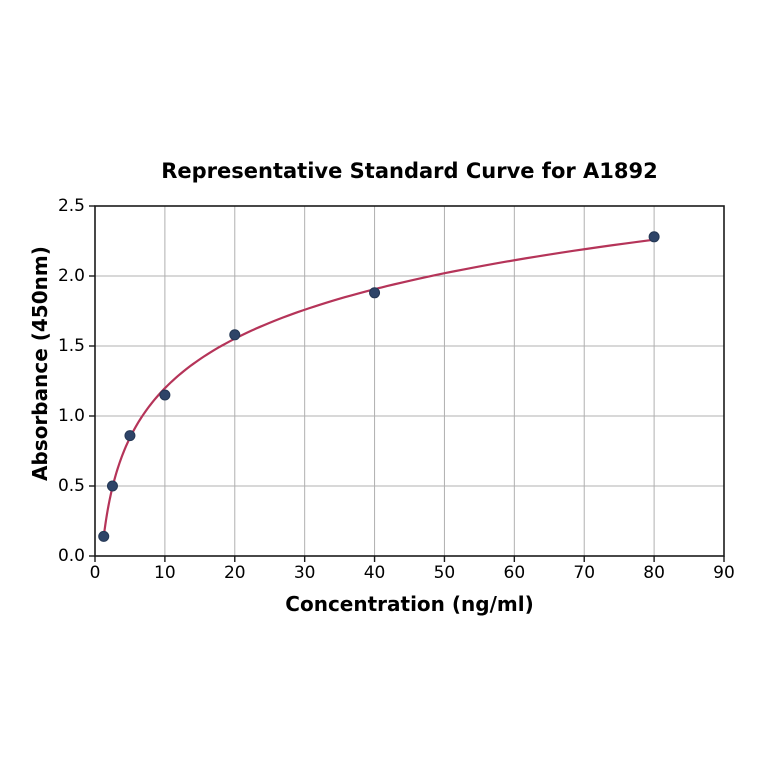 This screenshot has width=764, height=764. What do you see at coordinates (654, 573) in the screenshot?
I see `x-tick-label: 80` at bounding box center [654, 573].